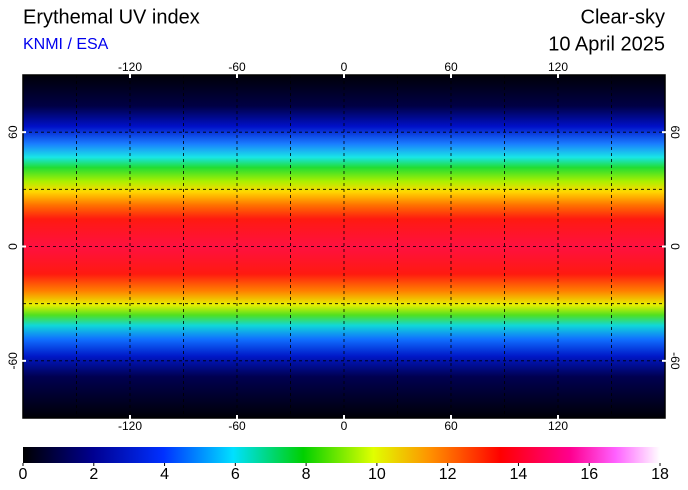  I want to click on colorbar-tick-label: 2, so click(93, 474).